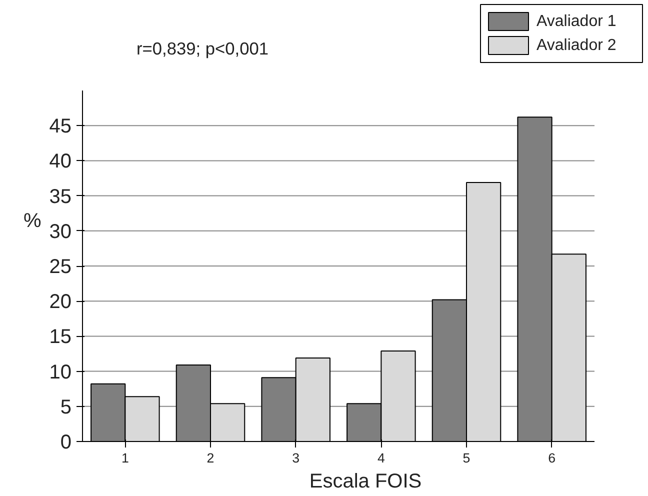  Describe the element at coordinates (60, 302) in the screenshot. I see `y-tick-label: 20` at that location.